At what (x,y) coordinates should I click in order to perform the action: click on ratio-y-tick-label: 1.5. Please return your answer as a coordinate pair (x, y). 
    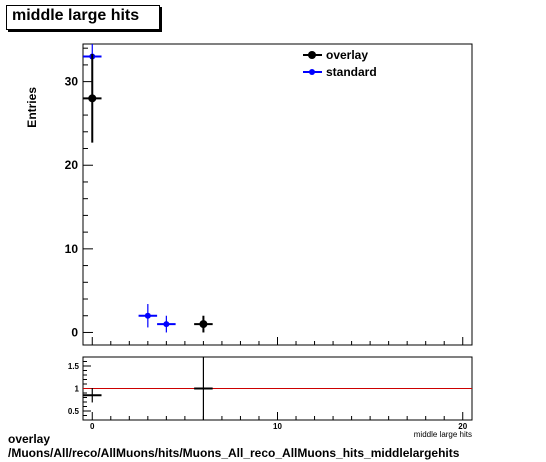
    Looking at the image, I should click on (74, 366).